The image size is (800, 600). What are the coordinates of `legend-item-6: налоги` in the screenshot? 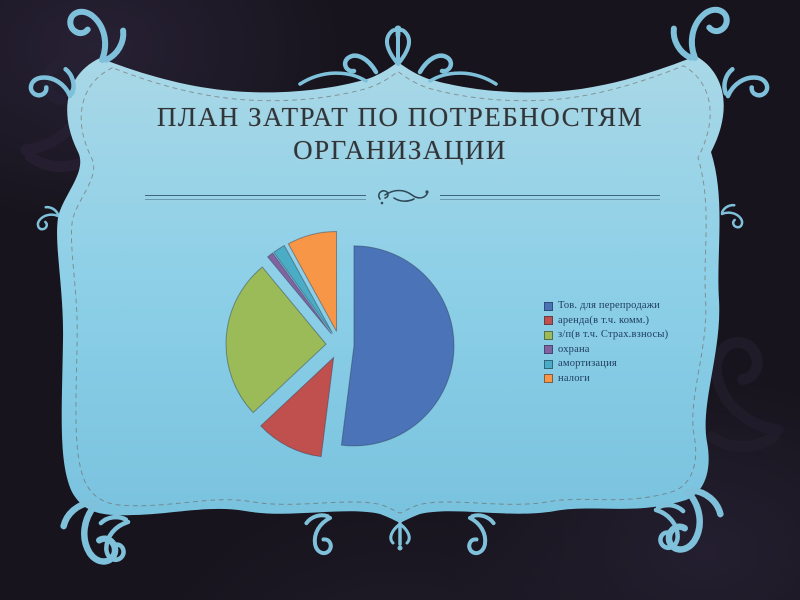 It's located at (619, 378).